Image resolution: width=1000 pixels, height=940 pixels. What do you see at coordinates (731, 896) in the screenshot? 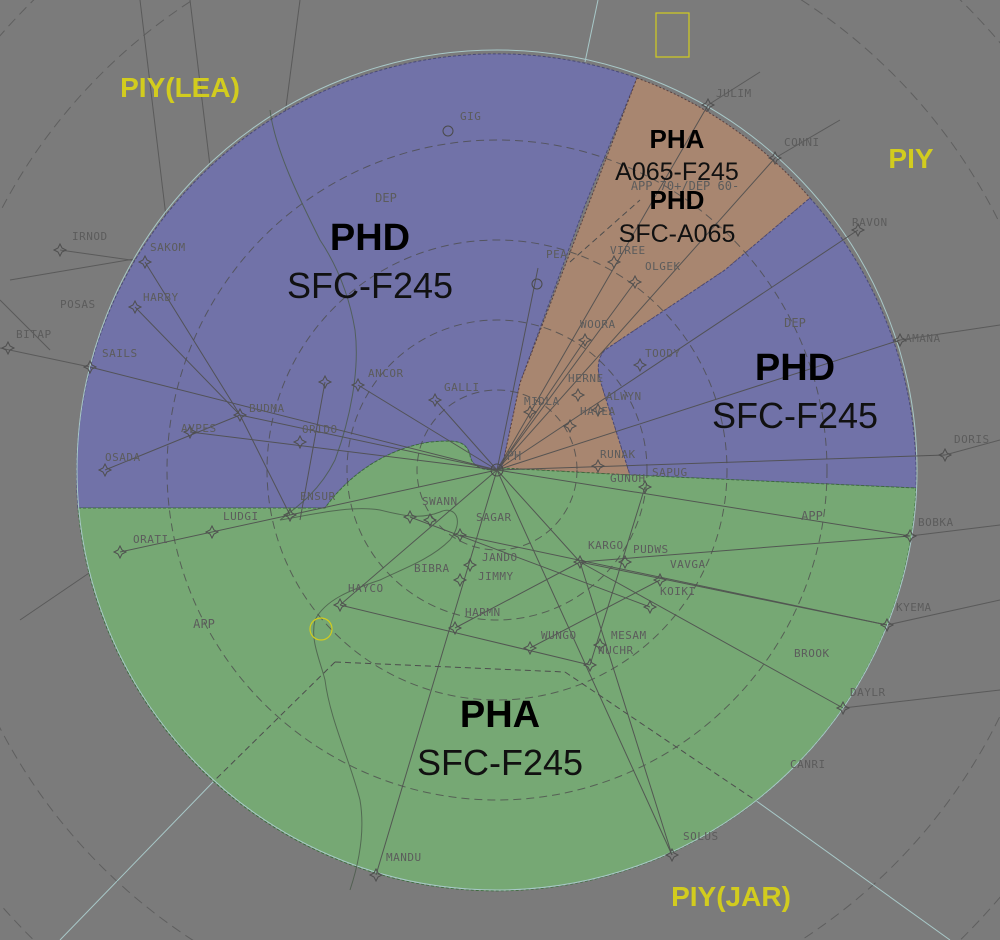
I see `neighbor-piy-jar: PIY(JAR)` at bounding box center [731, 896].